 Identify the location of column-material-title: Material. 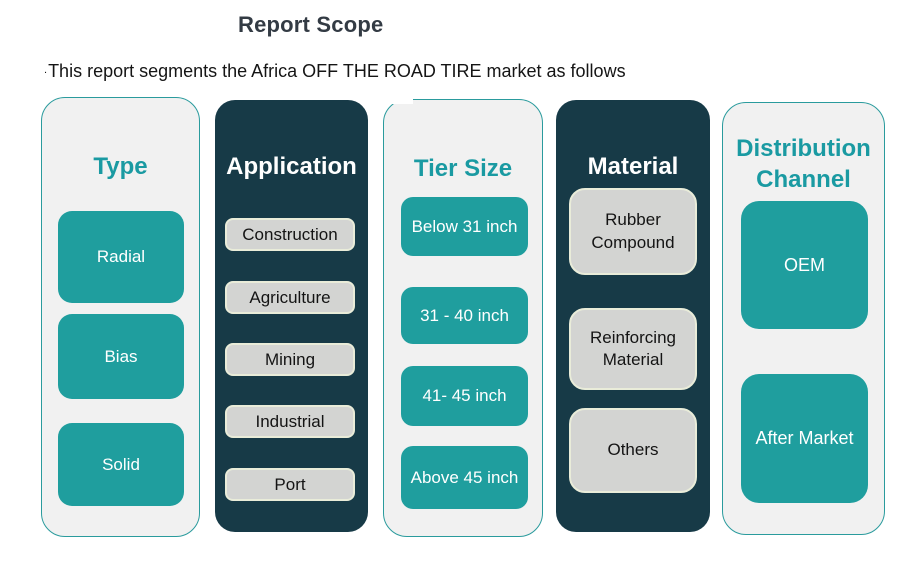
(633, 166).